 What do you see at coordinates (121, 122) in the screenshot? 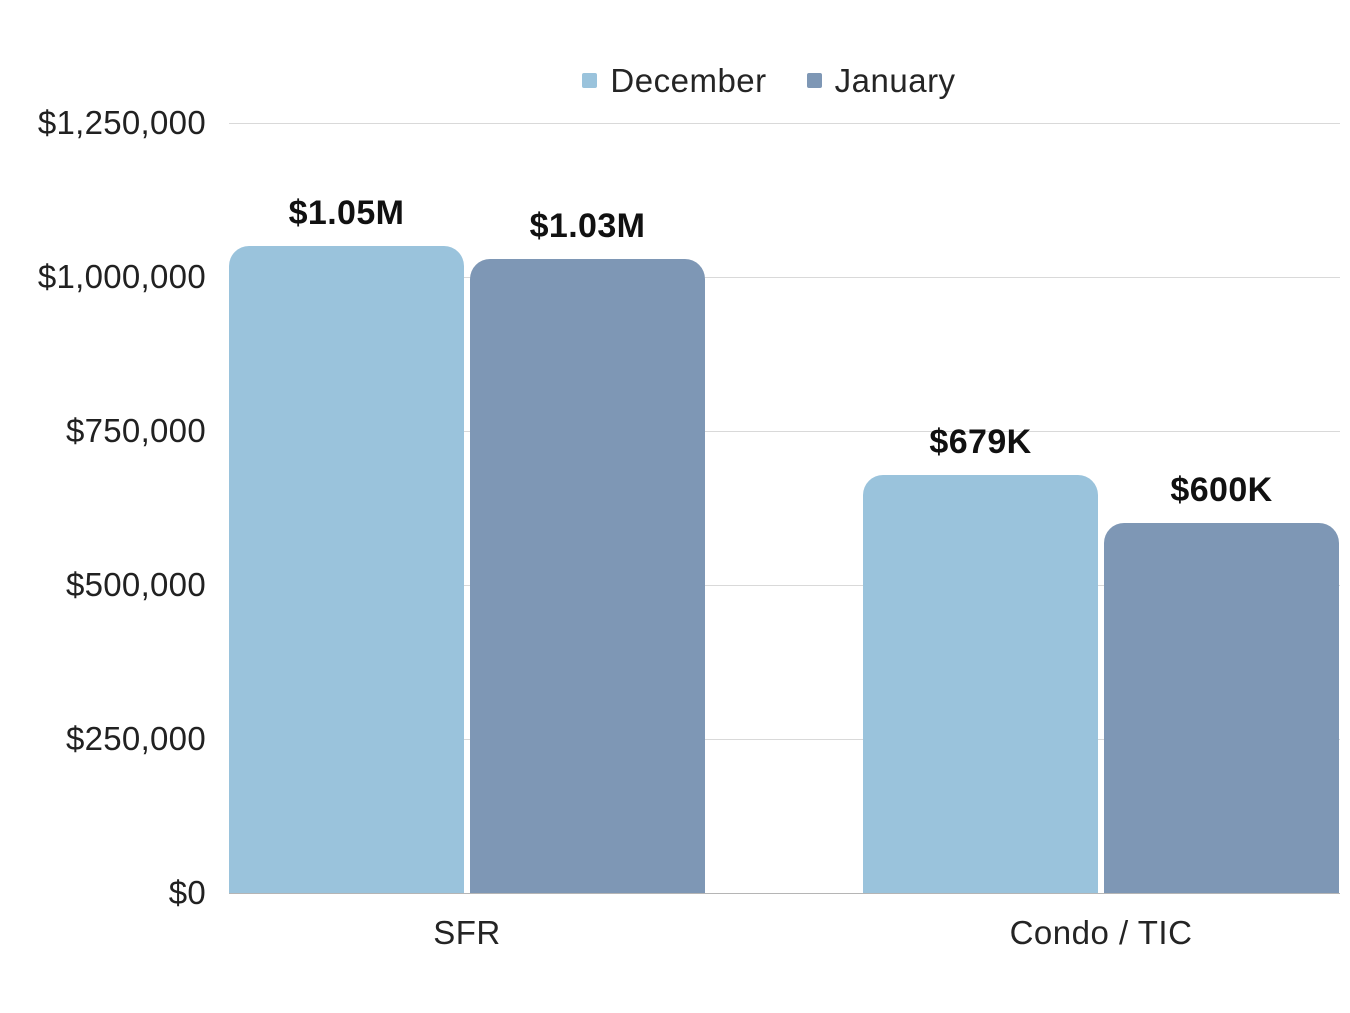
I see `y-tick-label-1250000: $1,250,000` at bounding box center [121, 122].